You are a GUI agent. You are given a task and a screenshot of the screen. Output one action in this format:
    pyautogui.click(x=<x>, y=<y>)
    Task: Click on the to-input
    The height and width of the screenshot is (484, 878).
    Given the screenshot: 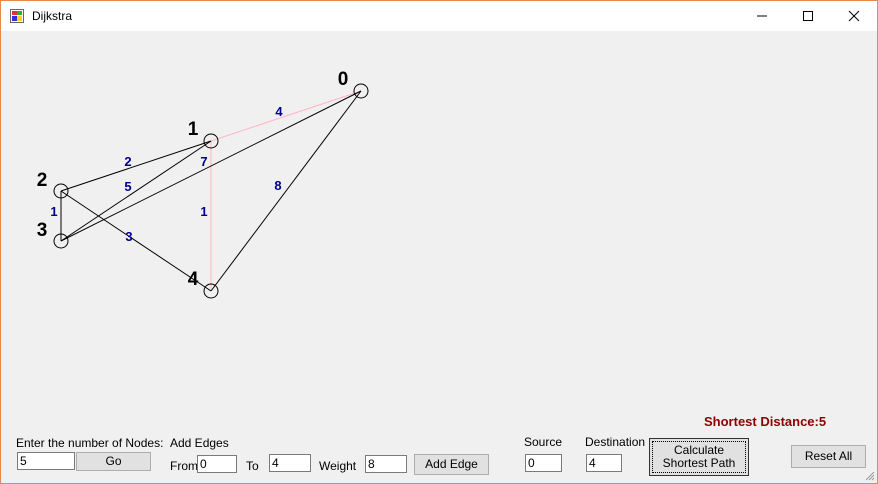 What is the action you would take?
    pyautogui.click(x=290, y=463)
    